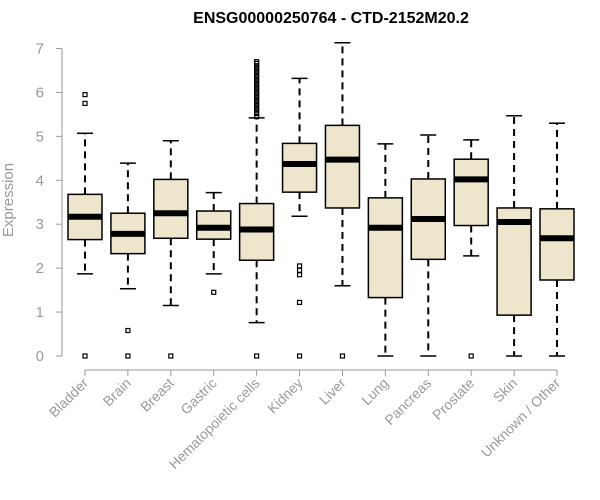 The width and height of the screenshot is (600, 500). I want to click on y-tick-label: 6, so click(40, 92).